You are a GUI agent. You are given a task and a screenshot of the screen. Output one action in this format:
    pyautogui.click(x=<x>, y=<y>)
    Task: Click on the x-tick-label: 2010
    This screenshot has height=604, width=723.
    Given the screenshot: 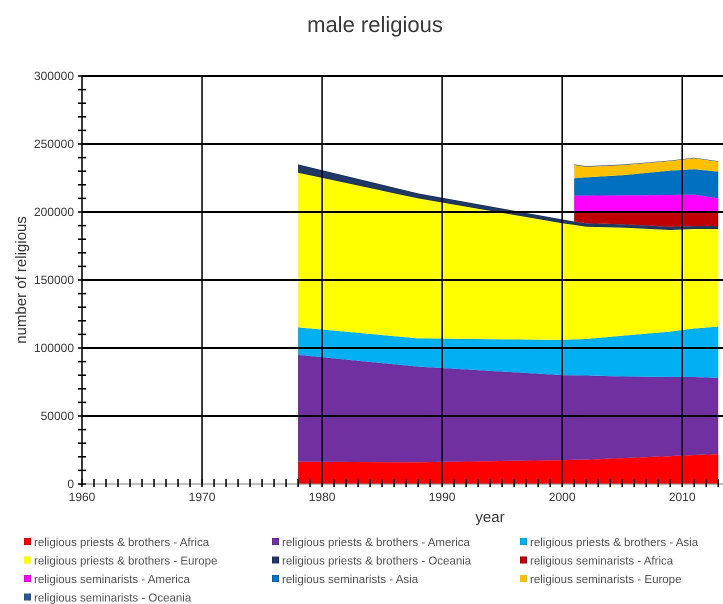 What is the action you would take?
    pyautogui.click(x=682, y=497)
    